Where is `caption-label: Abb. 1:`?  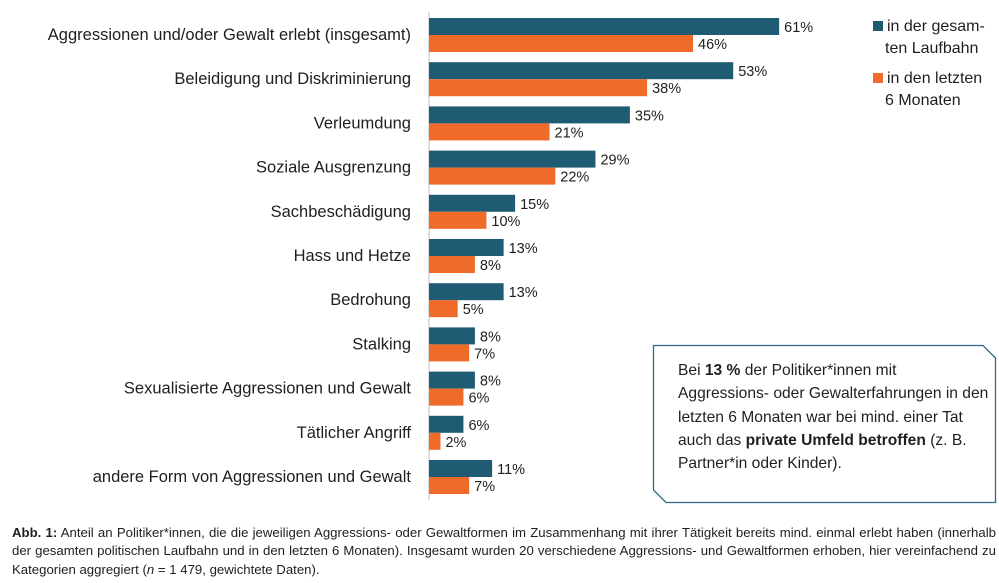
caption-label: Abb. 1: is located at coordinates (35, 532).